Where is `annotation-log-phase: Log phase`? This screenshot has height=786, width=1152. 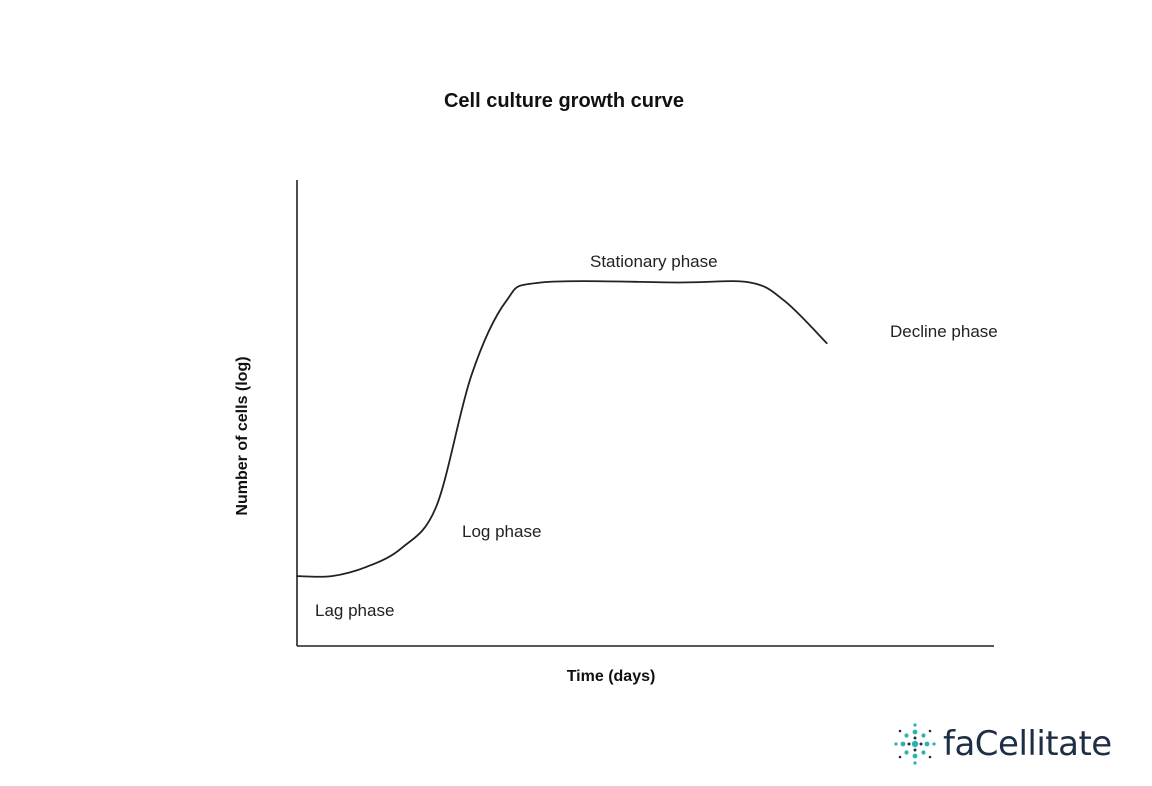
annotation-log-phase: Log phase is located at coordinates (501, 531).